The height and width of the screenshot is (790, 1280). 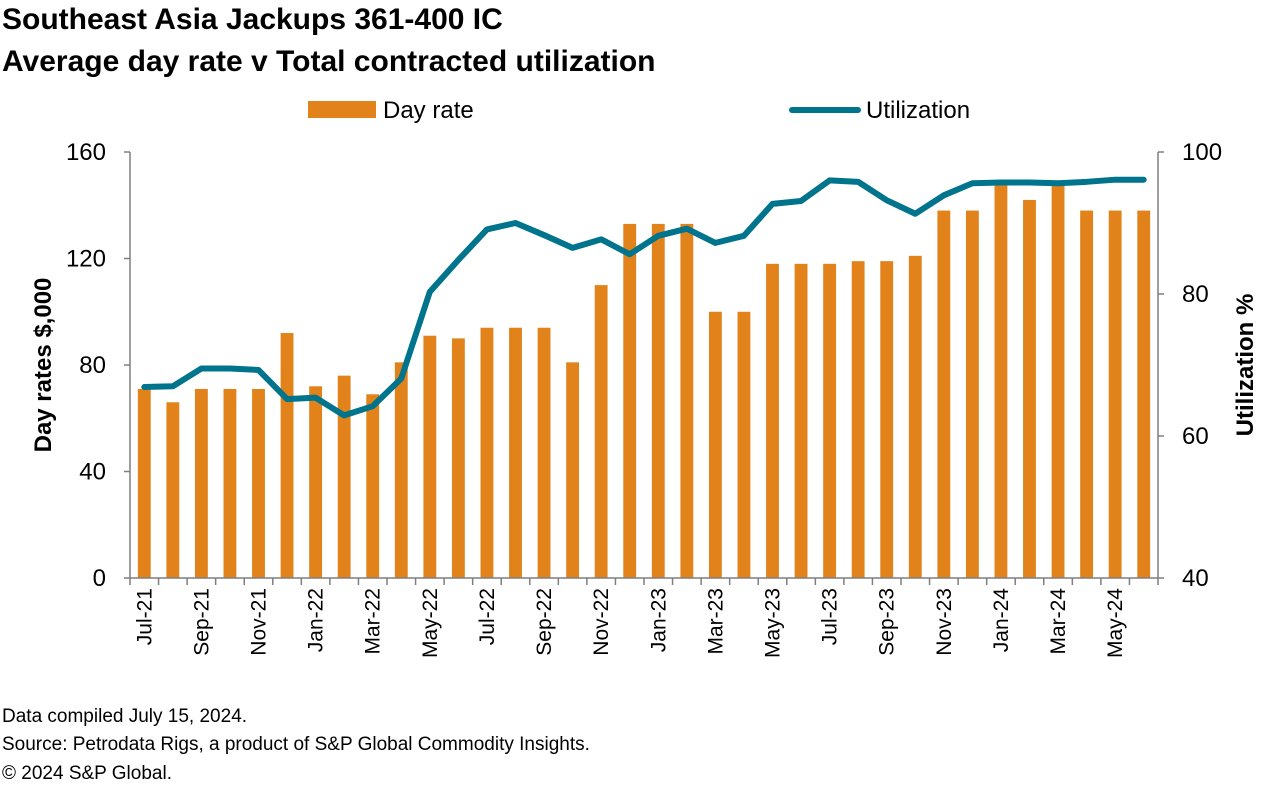 I want to click on x-tick-label-Jan-22: Jan-22, so click(x=316, y=620).